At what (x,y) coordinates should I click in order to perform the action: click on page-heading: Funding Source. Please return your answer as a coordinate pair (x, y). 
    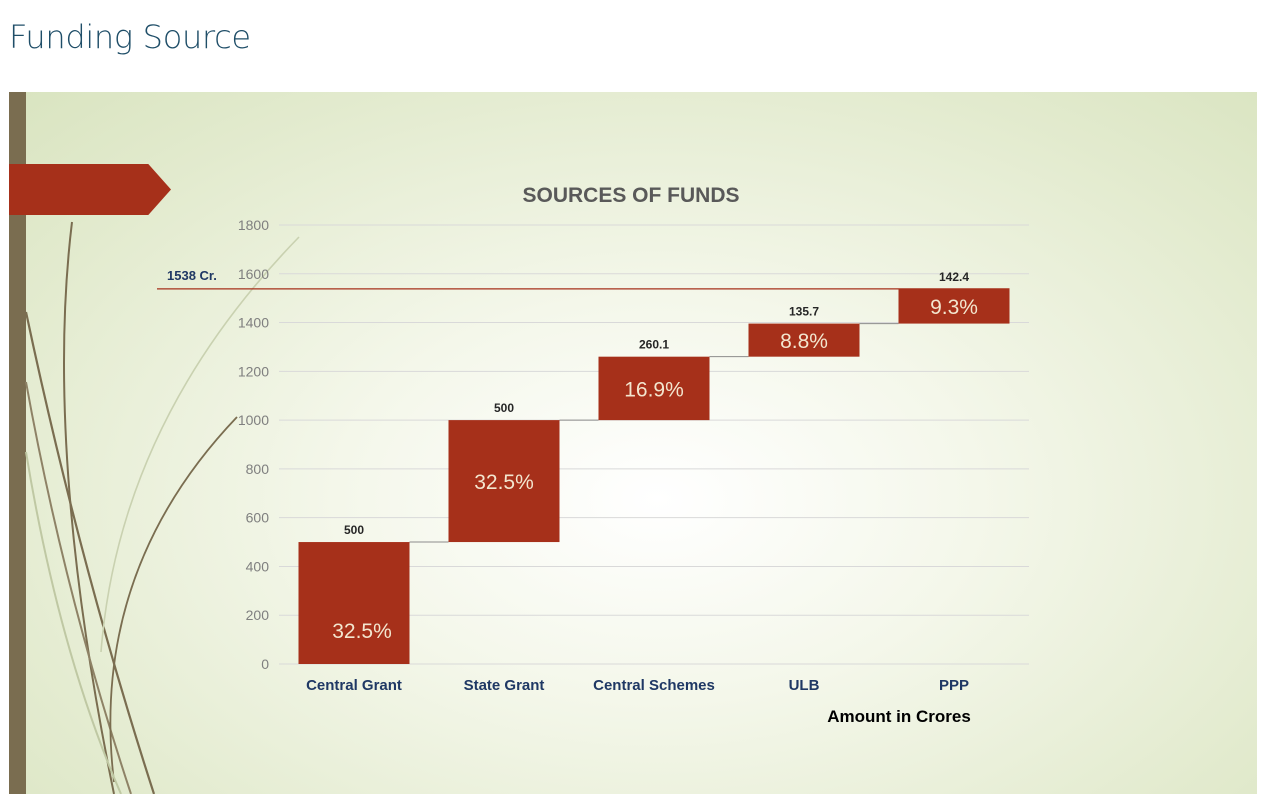
    Looking at the image, I should click on (130, 37).